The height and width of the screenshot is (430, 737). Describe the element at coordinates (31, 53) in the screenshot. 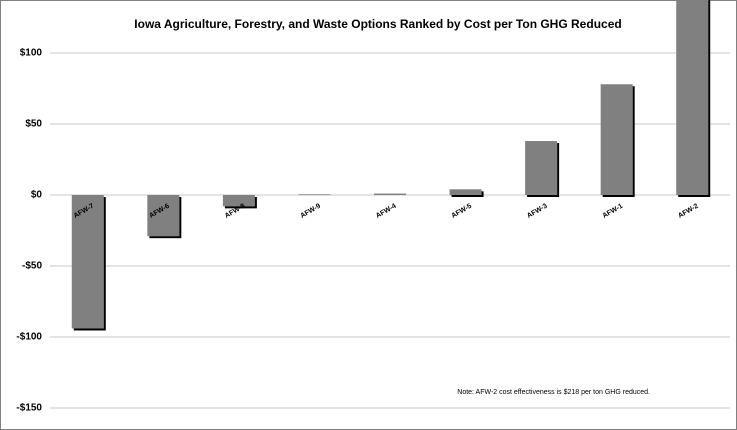

I see `y-tick-label: $100` at that location.